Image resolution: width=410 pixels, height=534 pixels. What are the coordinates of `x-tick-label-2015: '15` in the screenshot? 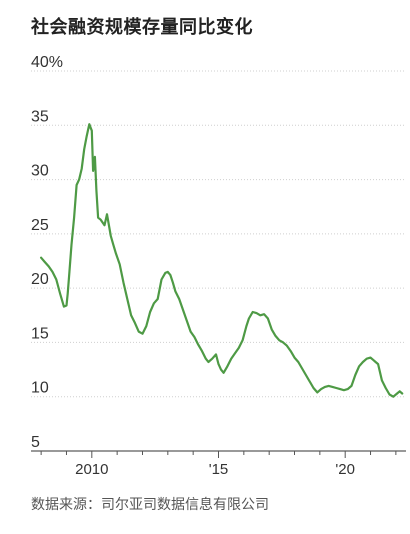 It's located at (219, 469).